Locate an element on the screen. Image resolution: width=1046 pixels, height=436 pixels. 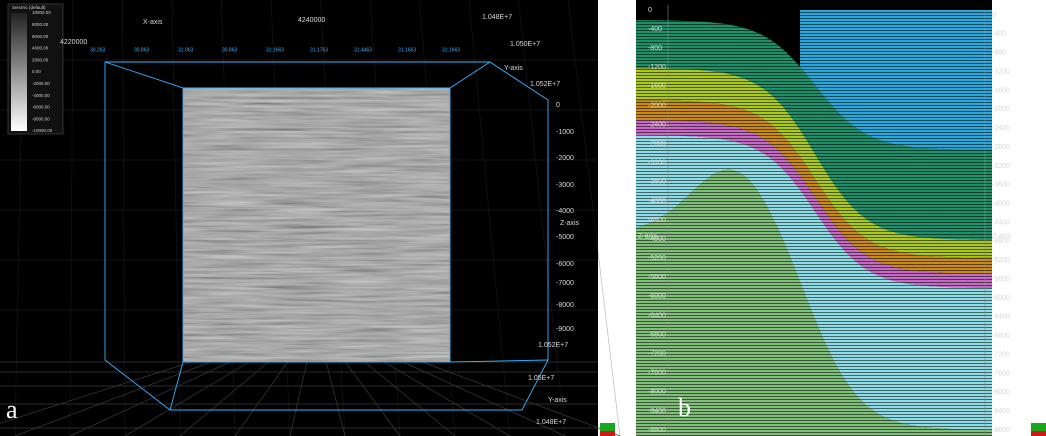
z-tick-label: -8000 is located at coordinates (1001, 392).